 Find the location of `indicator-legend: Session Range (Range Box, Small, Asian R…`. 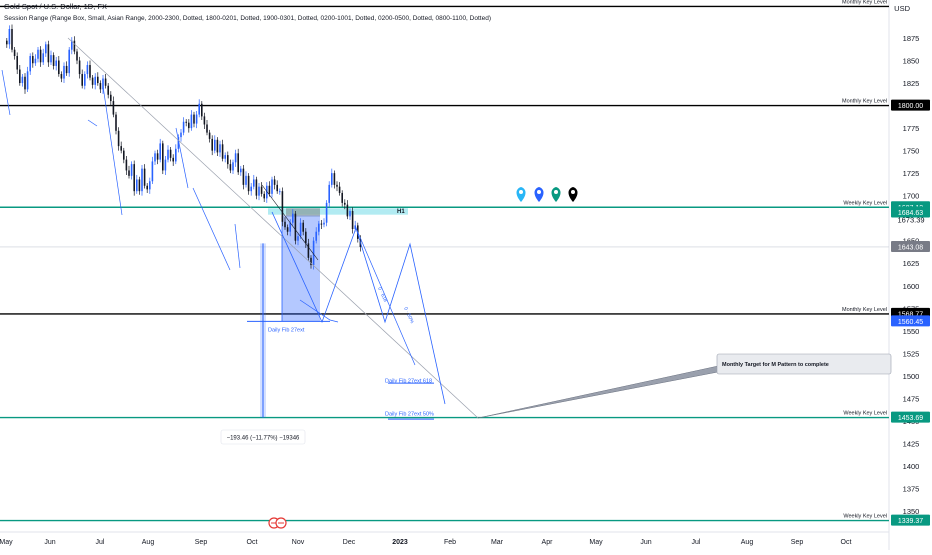

indicator-legend: Session Range (Range Box, Small, Asian R… is located at coordinates (247, 18).